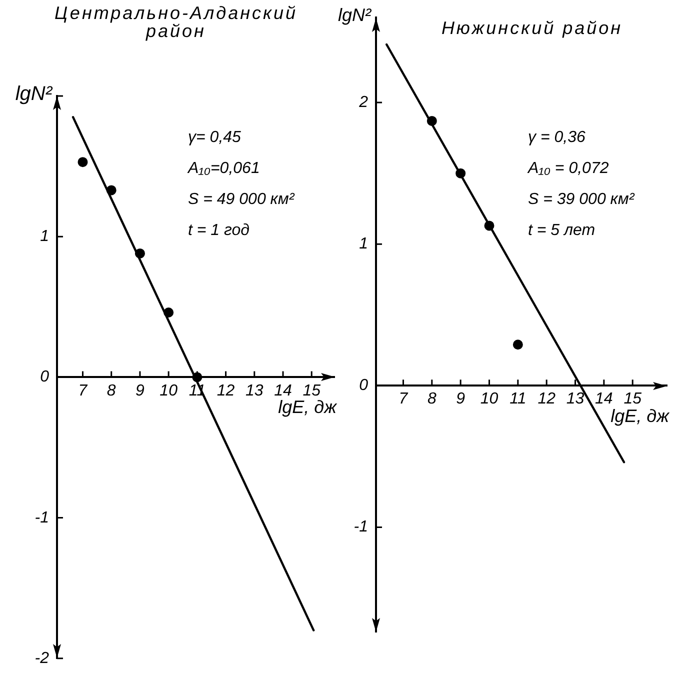  I want to click on annotation: S = 39 000 км², so click(581, 200).